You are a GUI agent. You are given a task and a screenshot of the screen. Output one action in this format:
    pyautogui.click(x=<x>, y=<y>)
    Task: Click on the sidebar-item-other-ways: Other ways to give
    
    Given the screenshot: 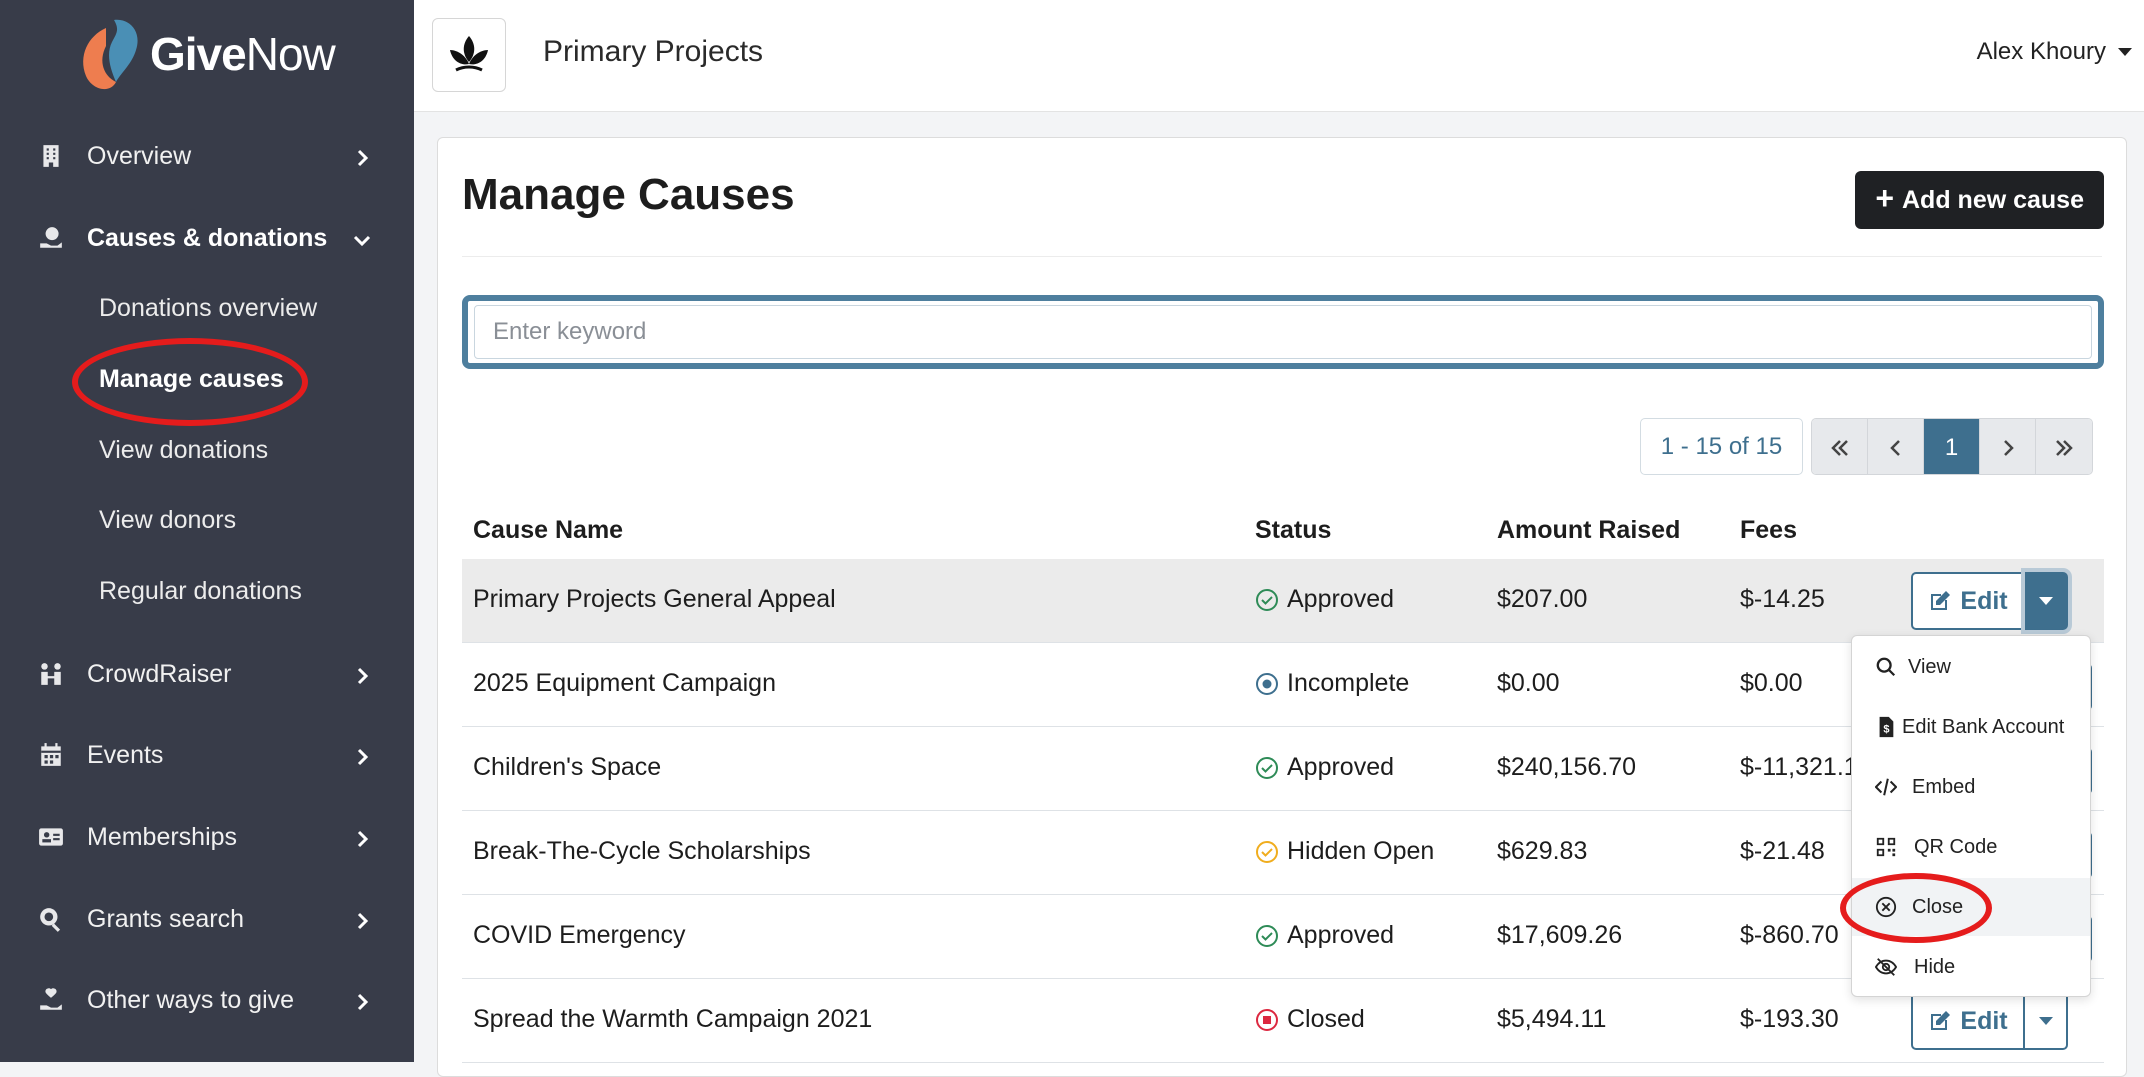 What is the action you would take?
    pyautogui.click(x=207, y=1000)
    